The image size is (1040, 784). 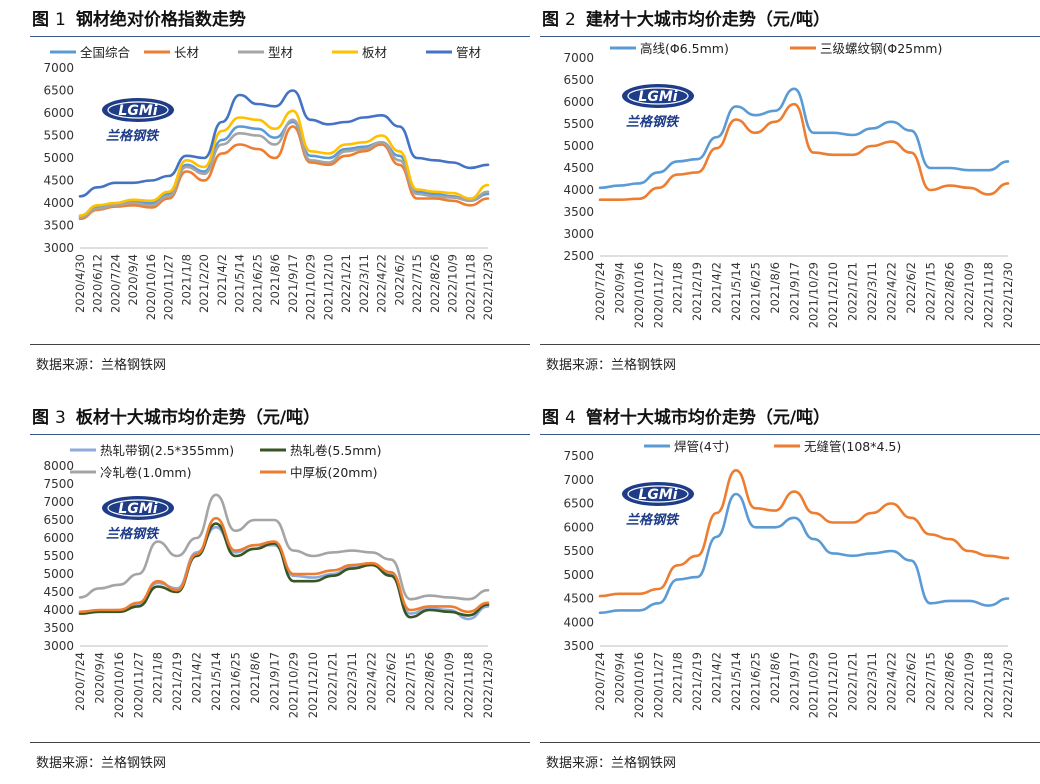 What do you see at coordinates (866, 48) in the screenshot?
I see `legend-item: 三级螺纹钢(Φ25mm)` at bounding box center [866, 48].